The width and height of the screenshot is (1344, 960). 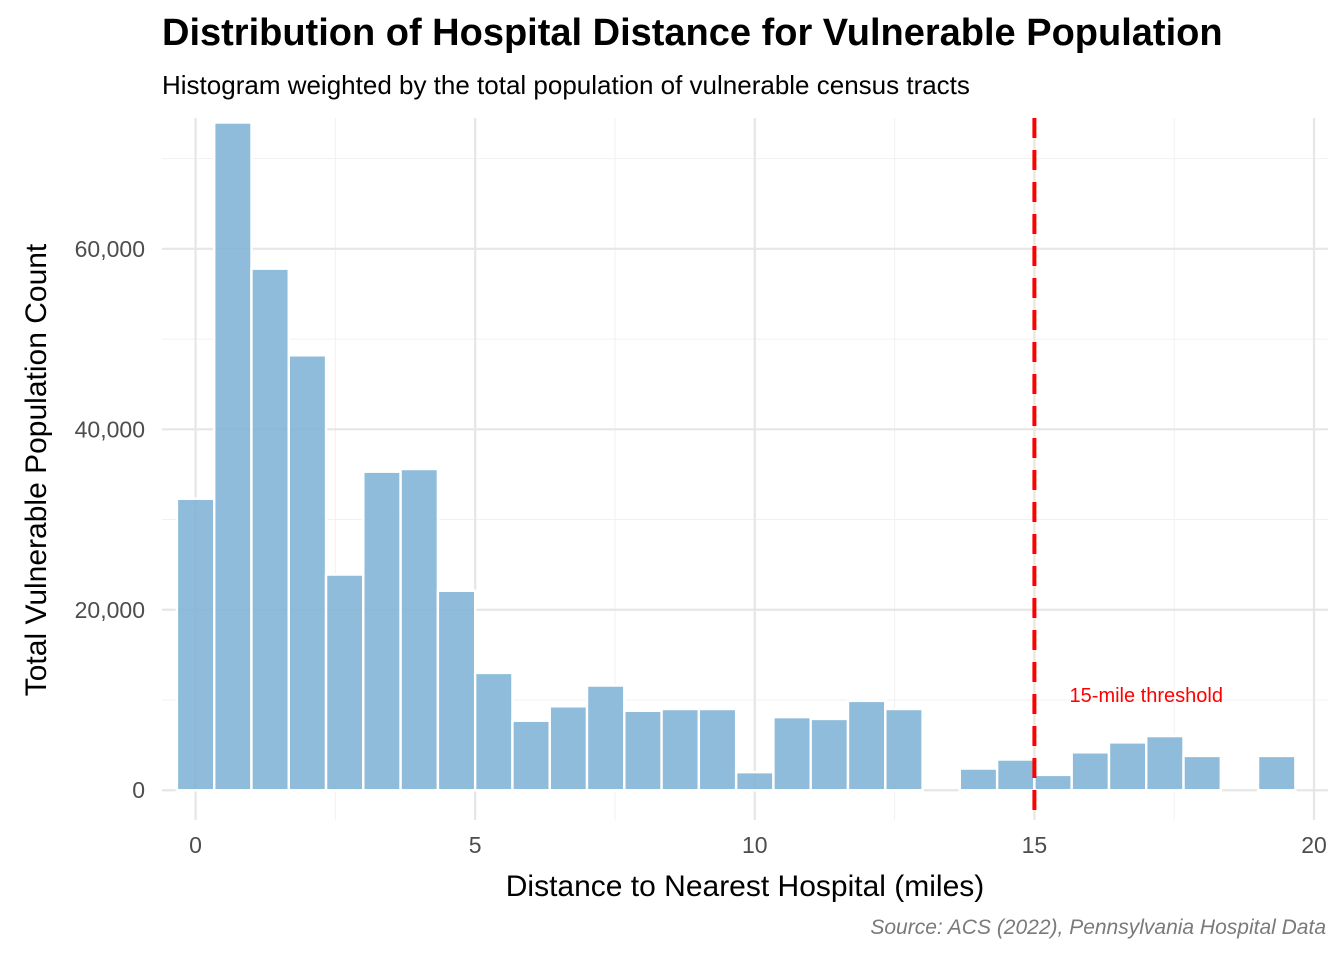 What do you see at coordinates (110, 249) in the screenshot?
I see `y-tick-label: 60,000` at bounding box center [110, 249].